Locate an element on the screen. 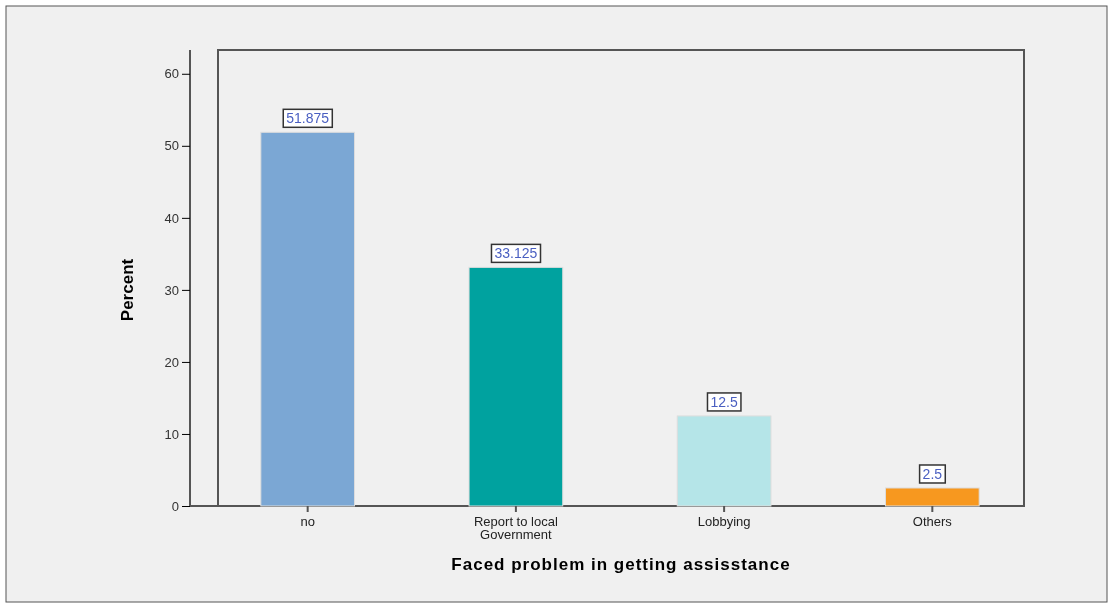 The height and width of the screenshot is (608, 1113). y-tick-label: 0 is located at coordinates (175, 506).